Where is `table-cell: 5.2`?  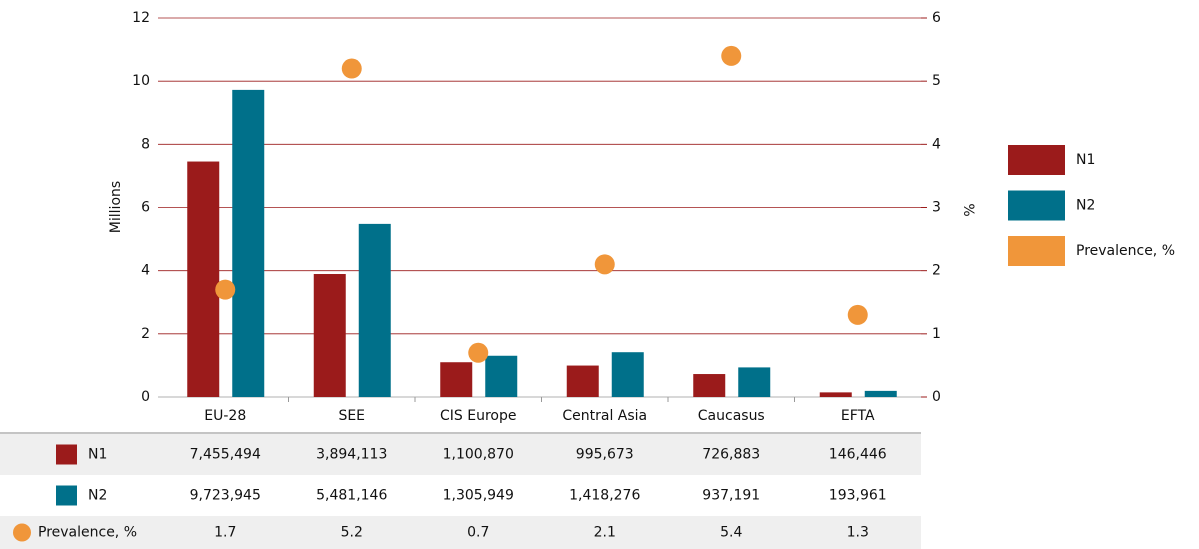 table-cell: 5.2 is located at coordinates (352, 533).